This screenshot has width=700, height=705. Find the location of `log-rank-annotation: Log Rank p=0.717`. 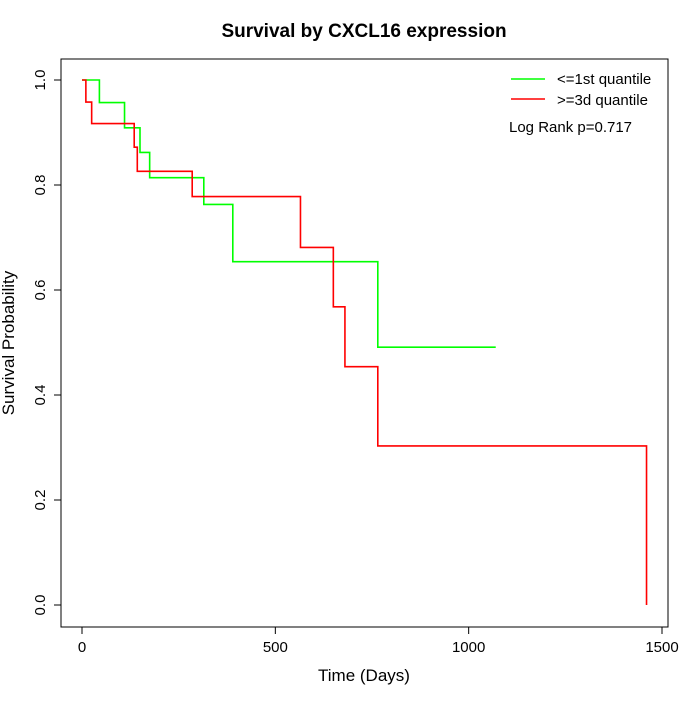

log-rank-annotation: Log Rank p=0.717 is located at coordinates (570, 127).